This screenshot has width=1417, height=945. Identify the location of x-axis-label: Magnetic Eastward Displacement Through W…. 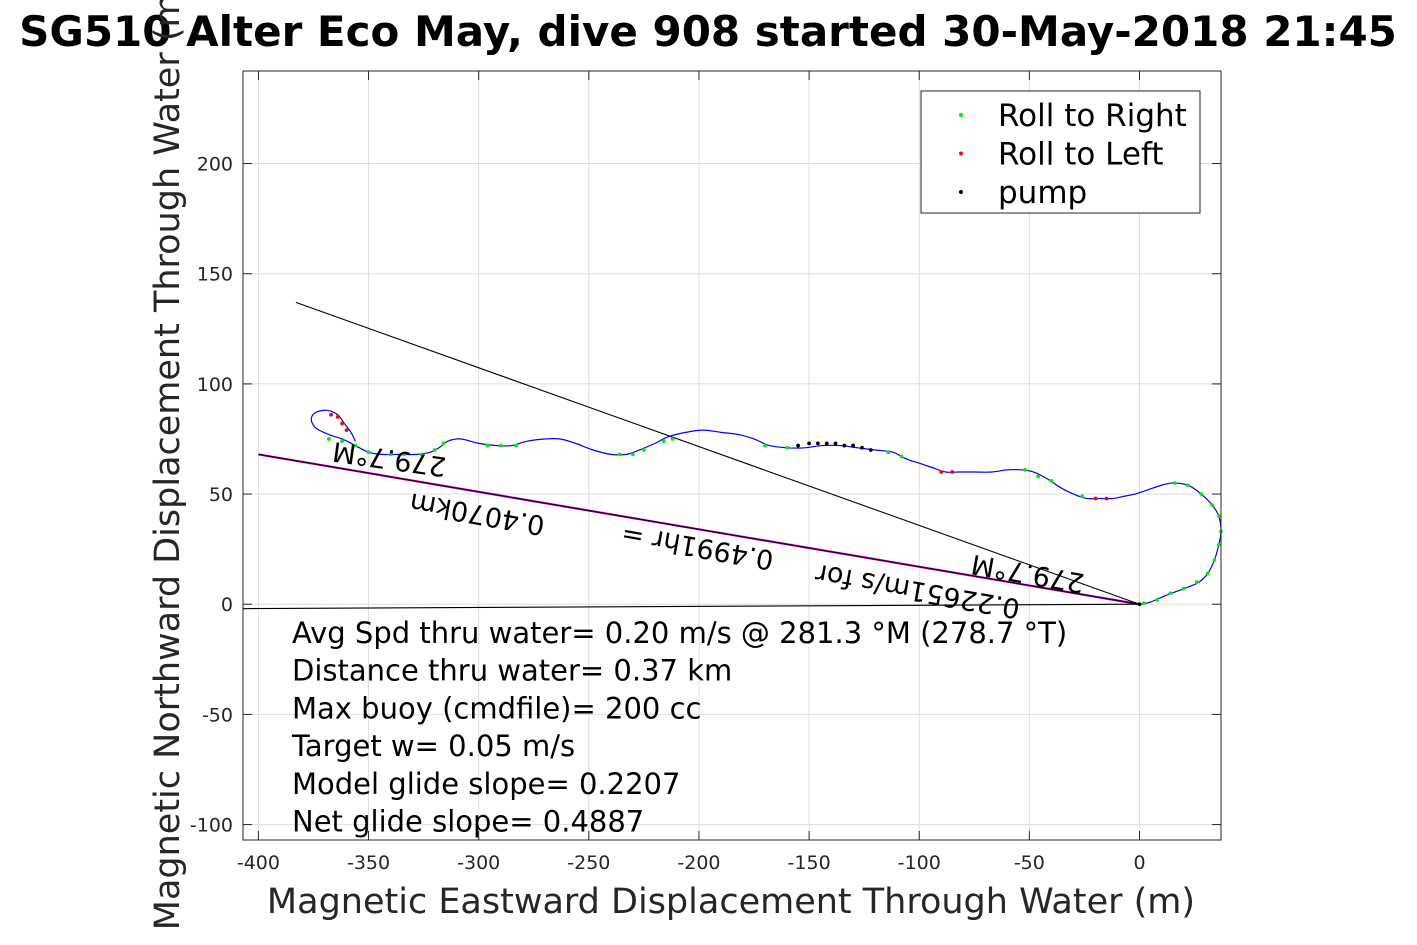
(731, 902).